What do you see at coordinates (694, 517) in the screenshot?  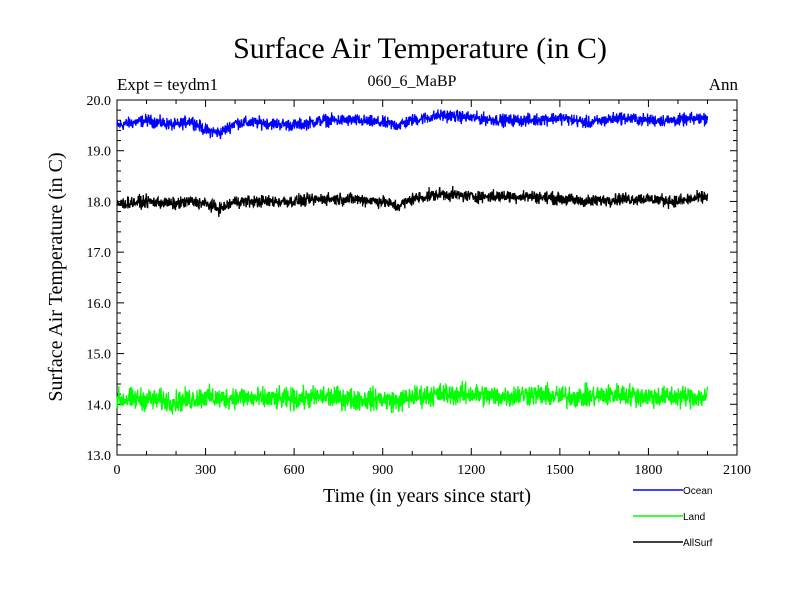 I see `legend-label-land: Land` at bounding box center [694, 517].